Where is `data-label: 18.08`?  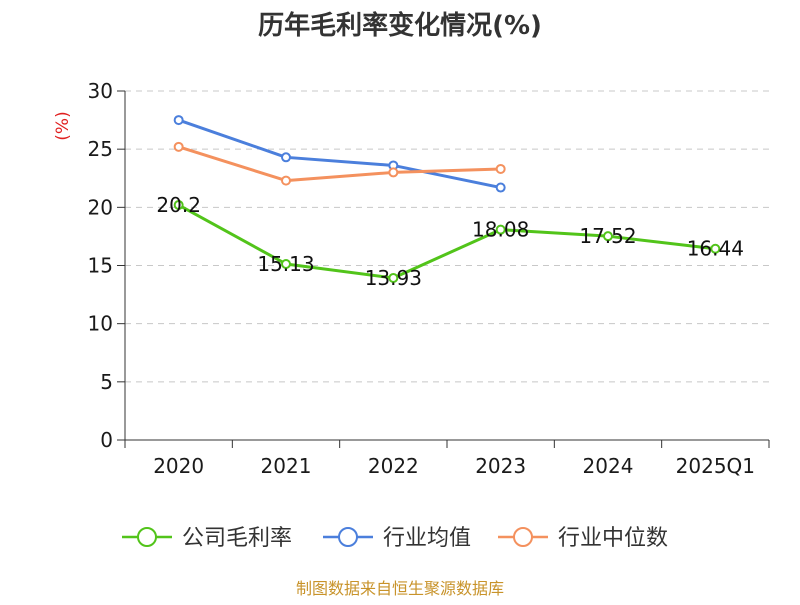
data-label: 18.08 is located at coordinates (500, 230).